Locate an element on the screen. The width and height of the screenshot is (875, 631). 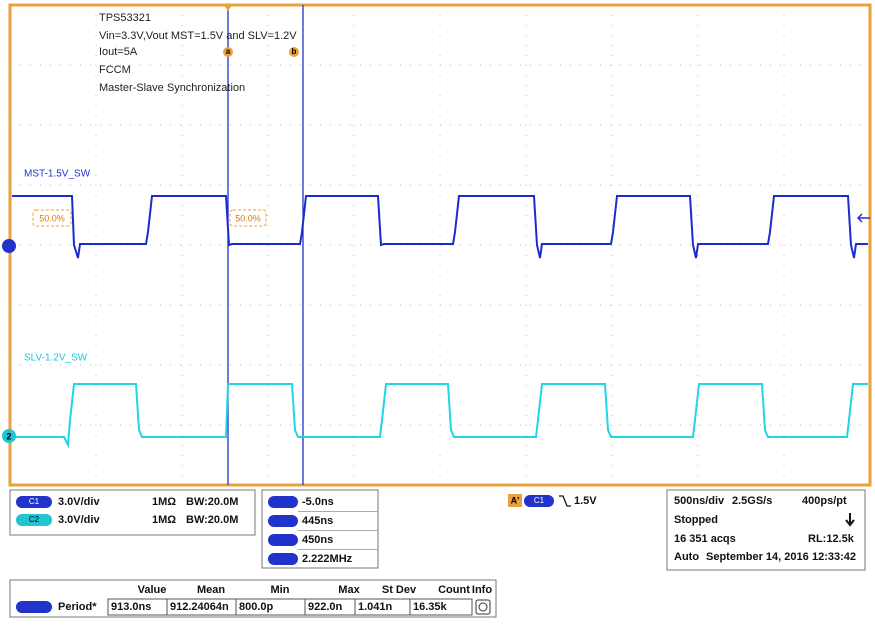
annotation: Vin=3.3V,Vout MST=1.5V and SLV=1.2V is located at coordinates (198, 36).